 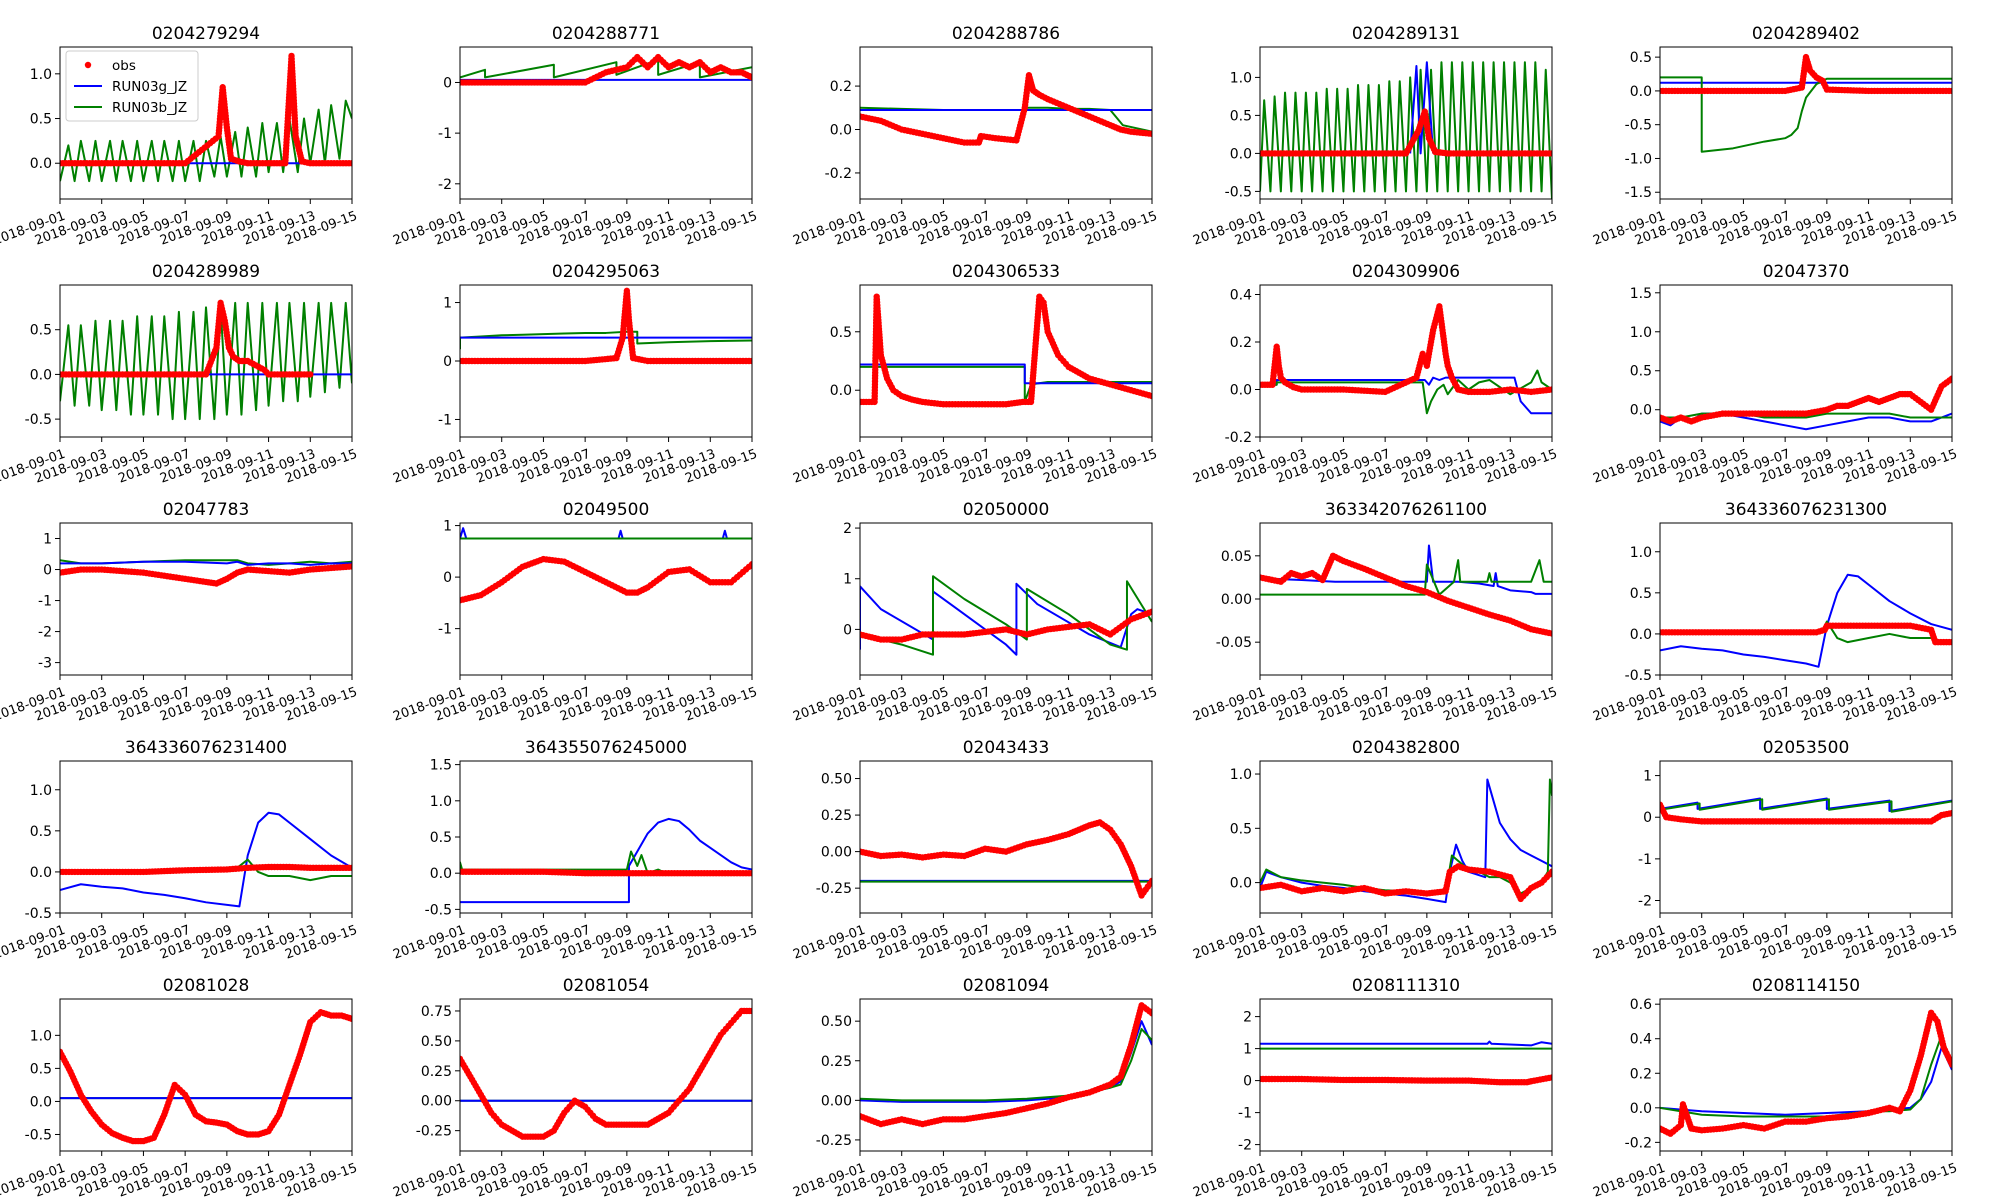 What do you see at coordinates (847, 529) in the screenshot?
I see `ytick-label: 2` at bounding box center [847, 529].